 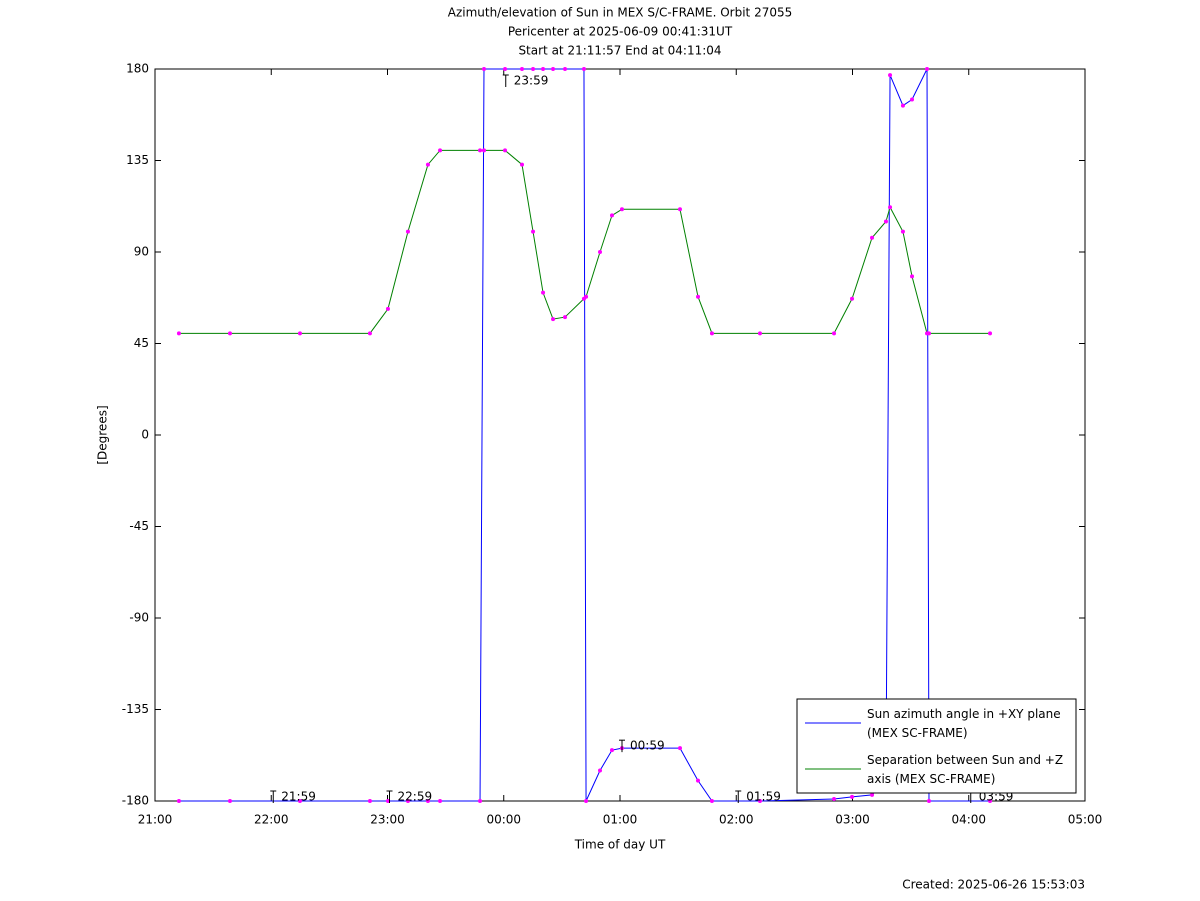 I want to click on y-tick-label: -180, so click(x=135, y=801).